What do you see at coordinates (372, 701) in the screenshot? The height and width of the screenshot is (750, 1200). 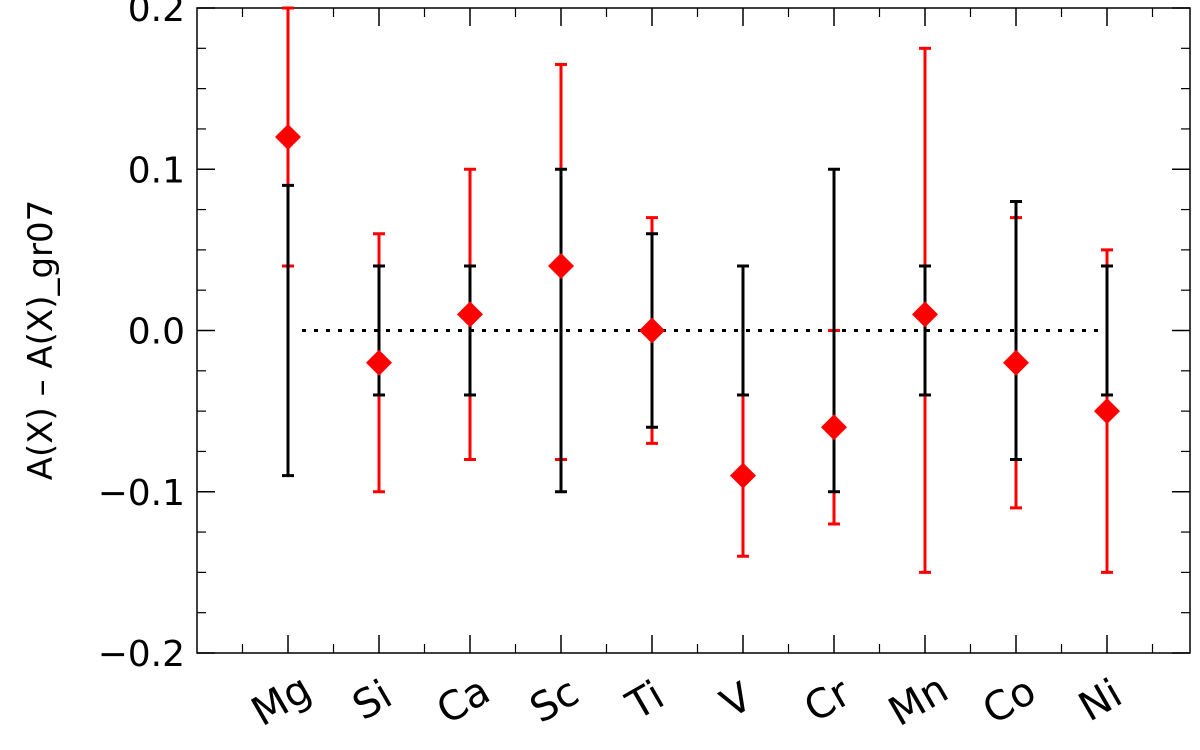 I see `x-tick-label: Si` at bounding box center [372, 701].